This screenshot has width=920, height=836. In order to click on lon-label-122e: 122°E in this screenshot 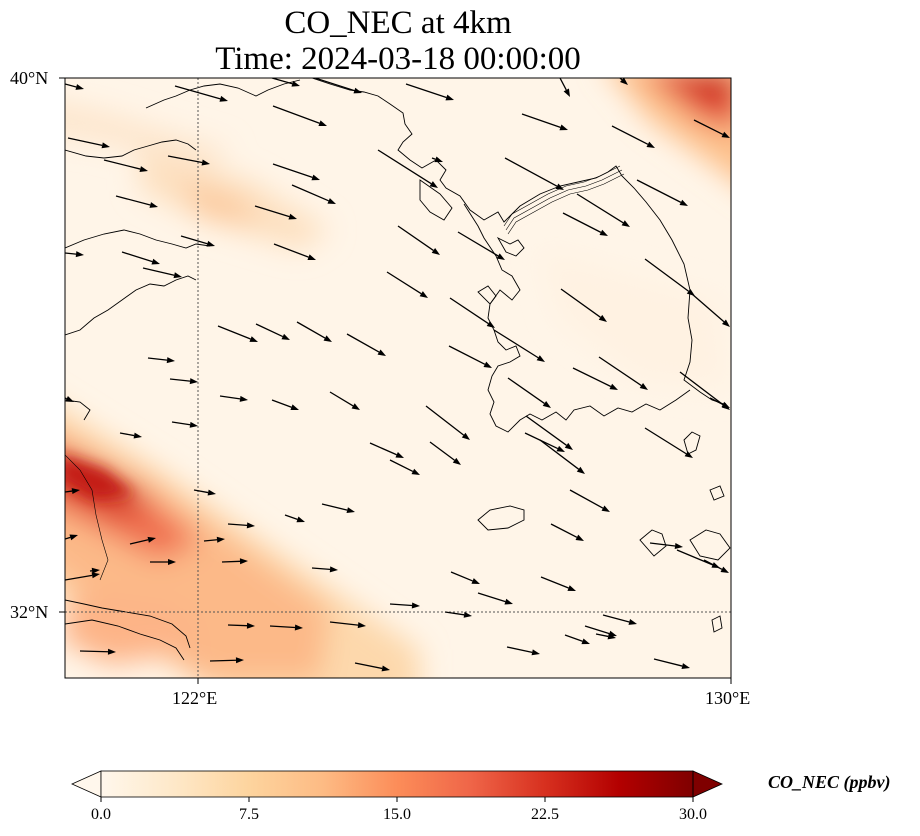, I will do `click(195, 698)`.